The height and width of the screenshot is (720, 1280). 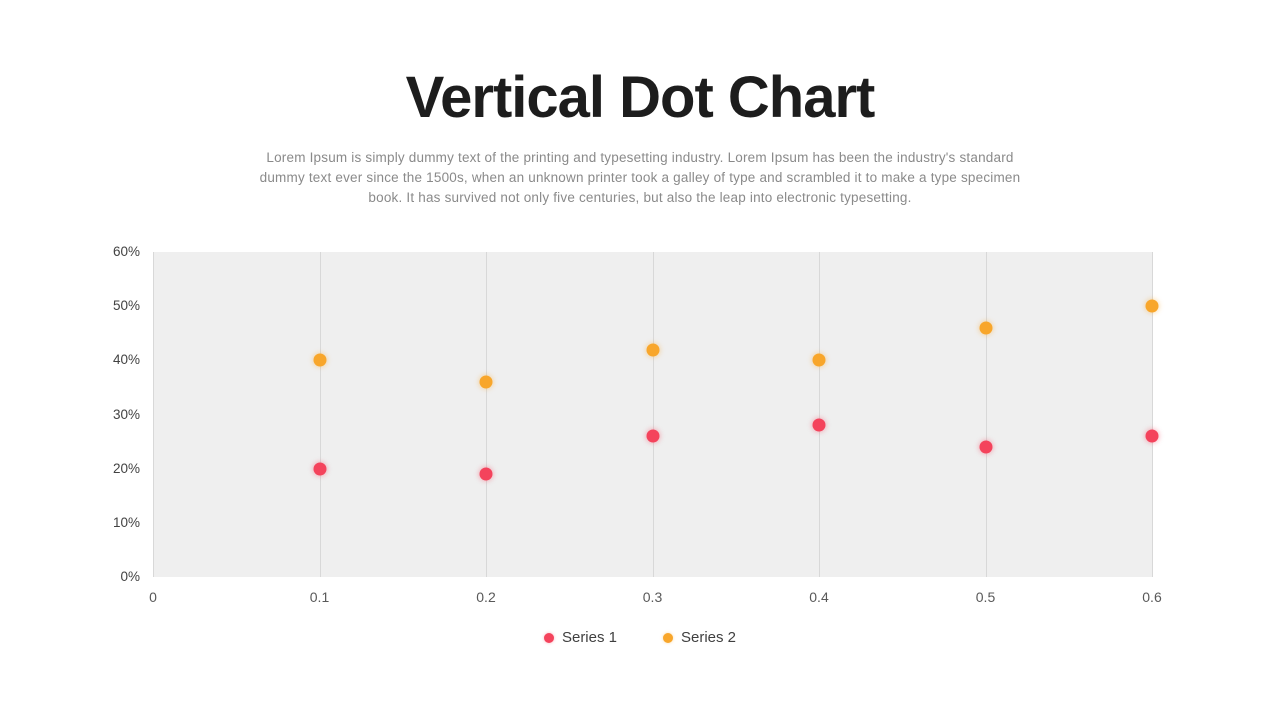 I want to click on x-axis-labels: 0 0.1 0.2 0.3 0.4 0.5 0.6, so click(x=655, y=598).